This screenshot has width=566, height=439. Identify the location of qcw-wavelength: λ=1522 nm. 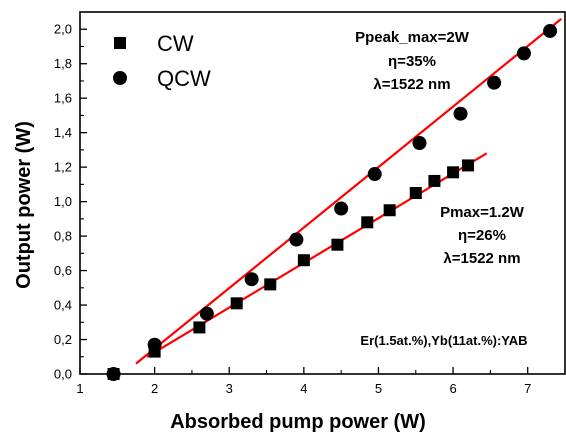
(411, 84).